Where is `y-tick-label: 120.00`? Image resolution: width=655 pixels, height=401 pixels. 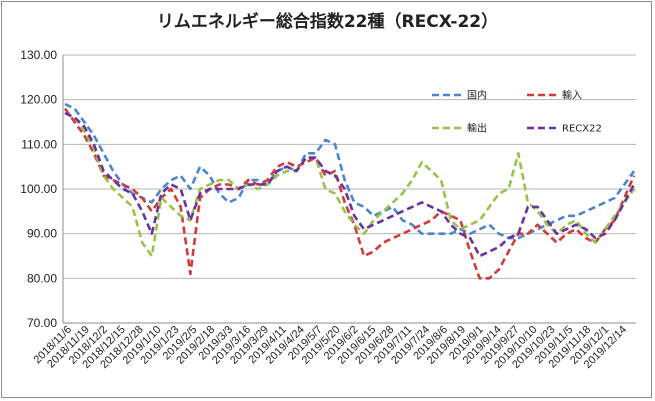
y-tick-label: 120.00 is located at coordinates (38, 100).